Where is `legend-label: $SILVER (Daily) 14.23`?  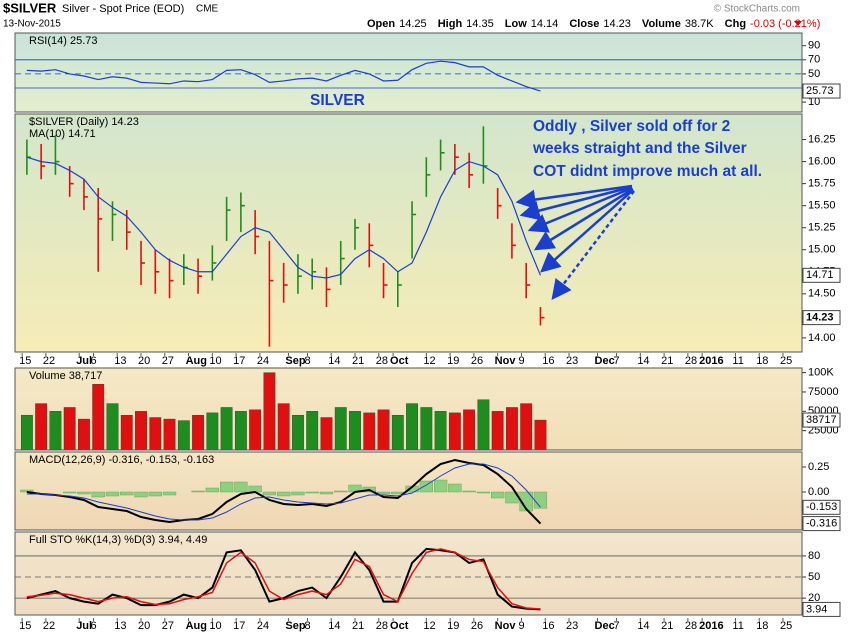 legend-label: $SILVER (Daily) 14.23 is located at coordinates (84, 122).